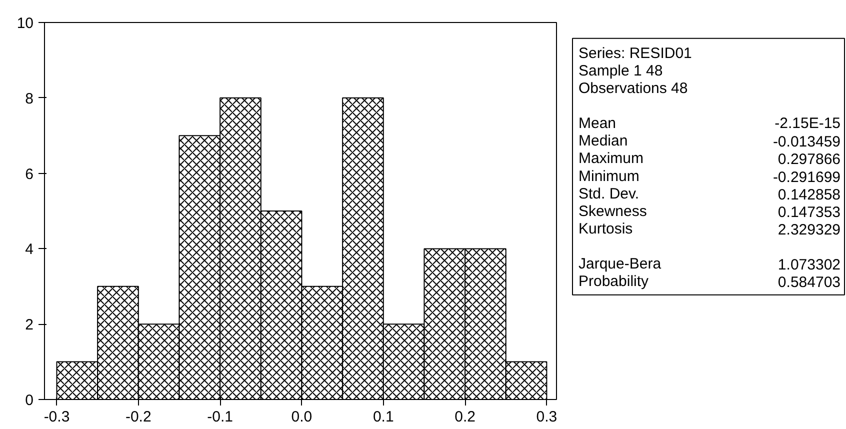  Describe the element at coordinates (614, 281) in the screenshot. I see `text: Probability` at that location.